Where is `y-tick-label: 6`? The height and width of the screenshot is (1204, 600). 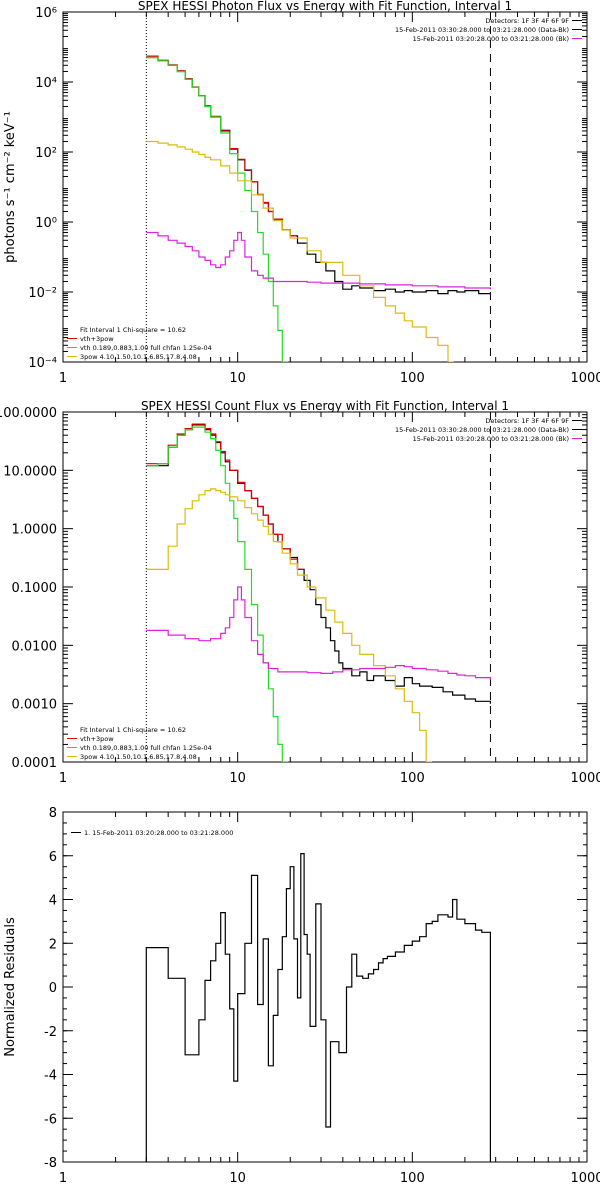 y-tick-label: 6 is located at coordinates (53, 857).